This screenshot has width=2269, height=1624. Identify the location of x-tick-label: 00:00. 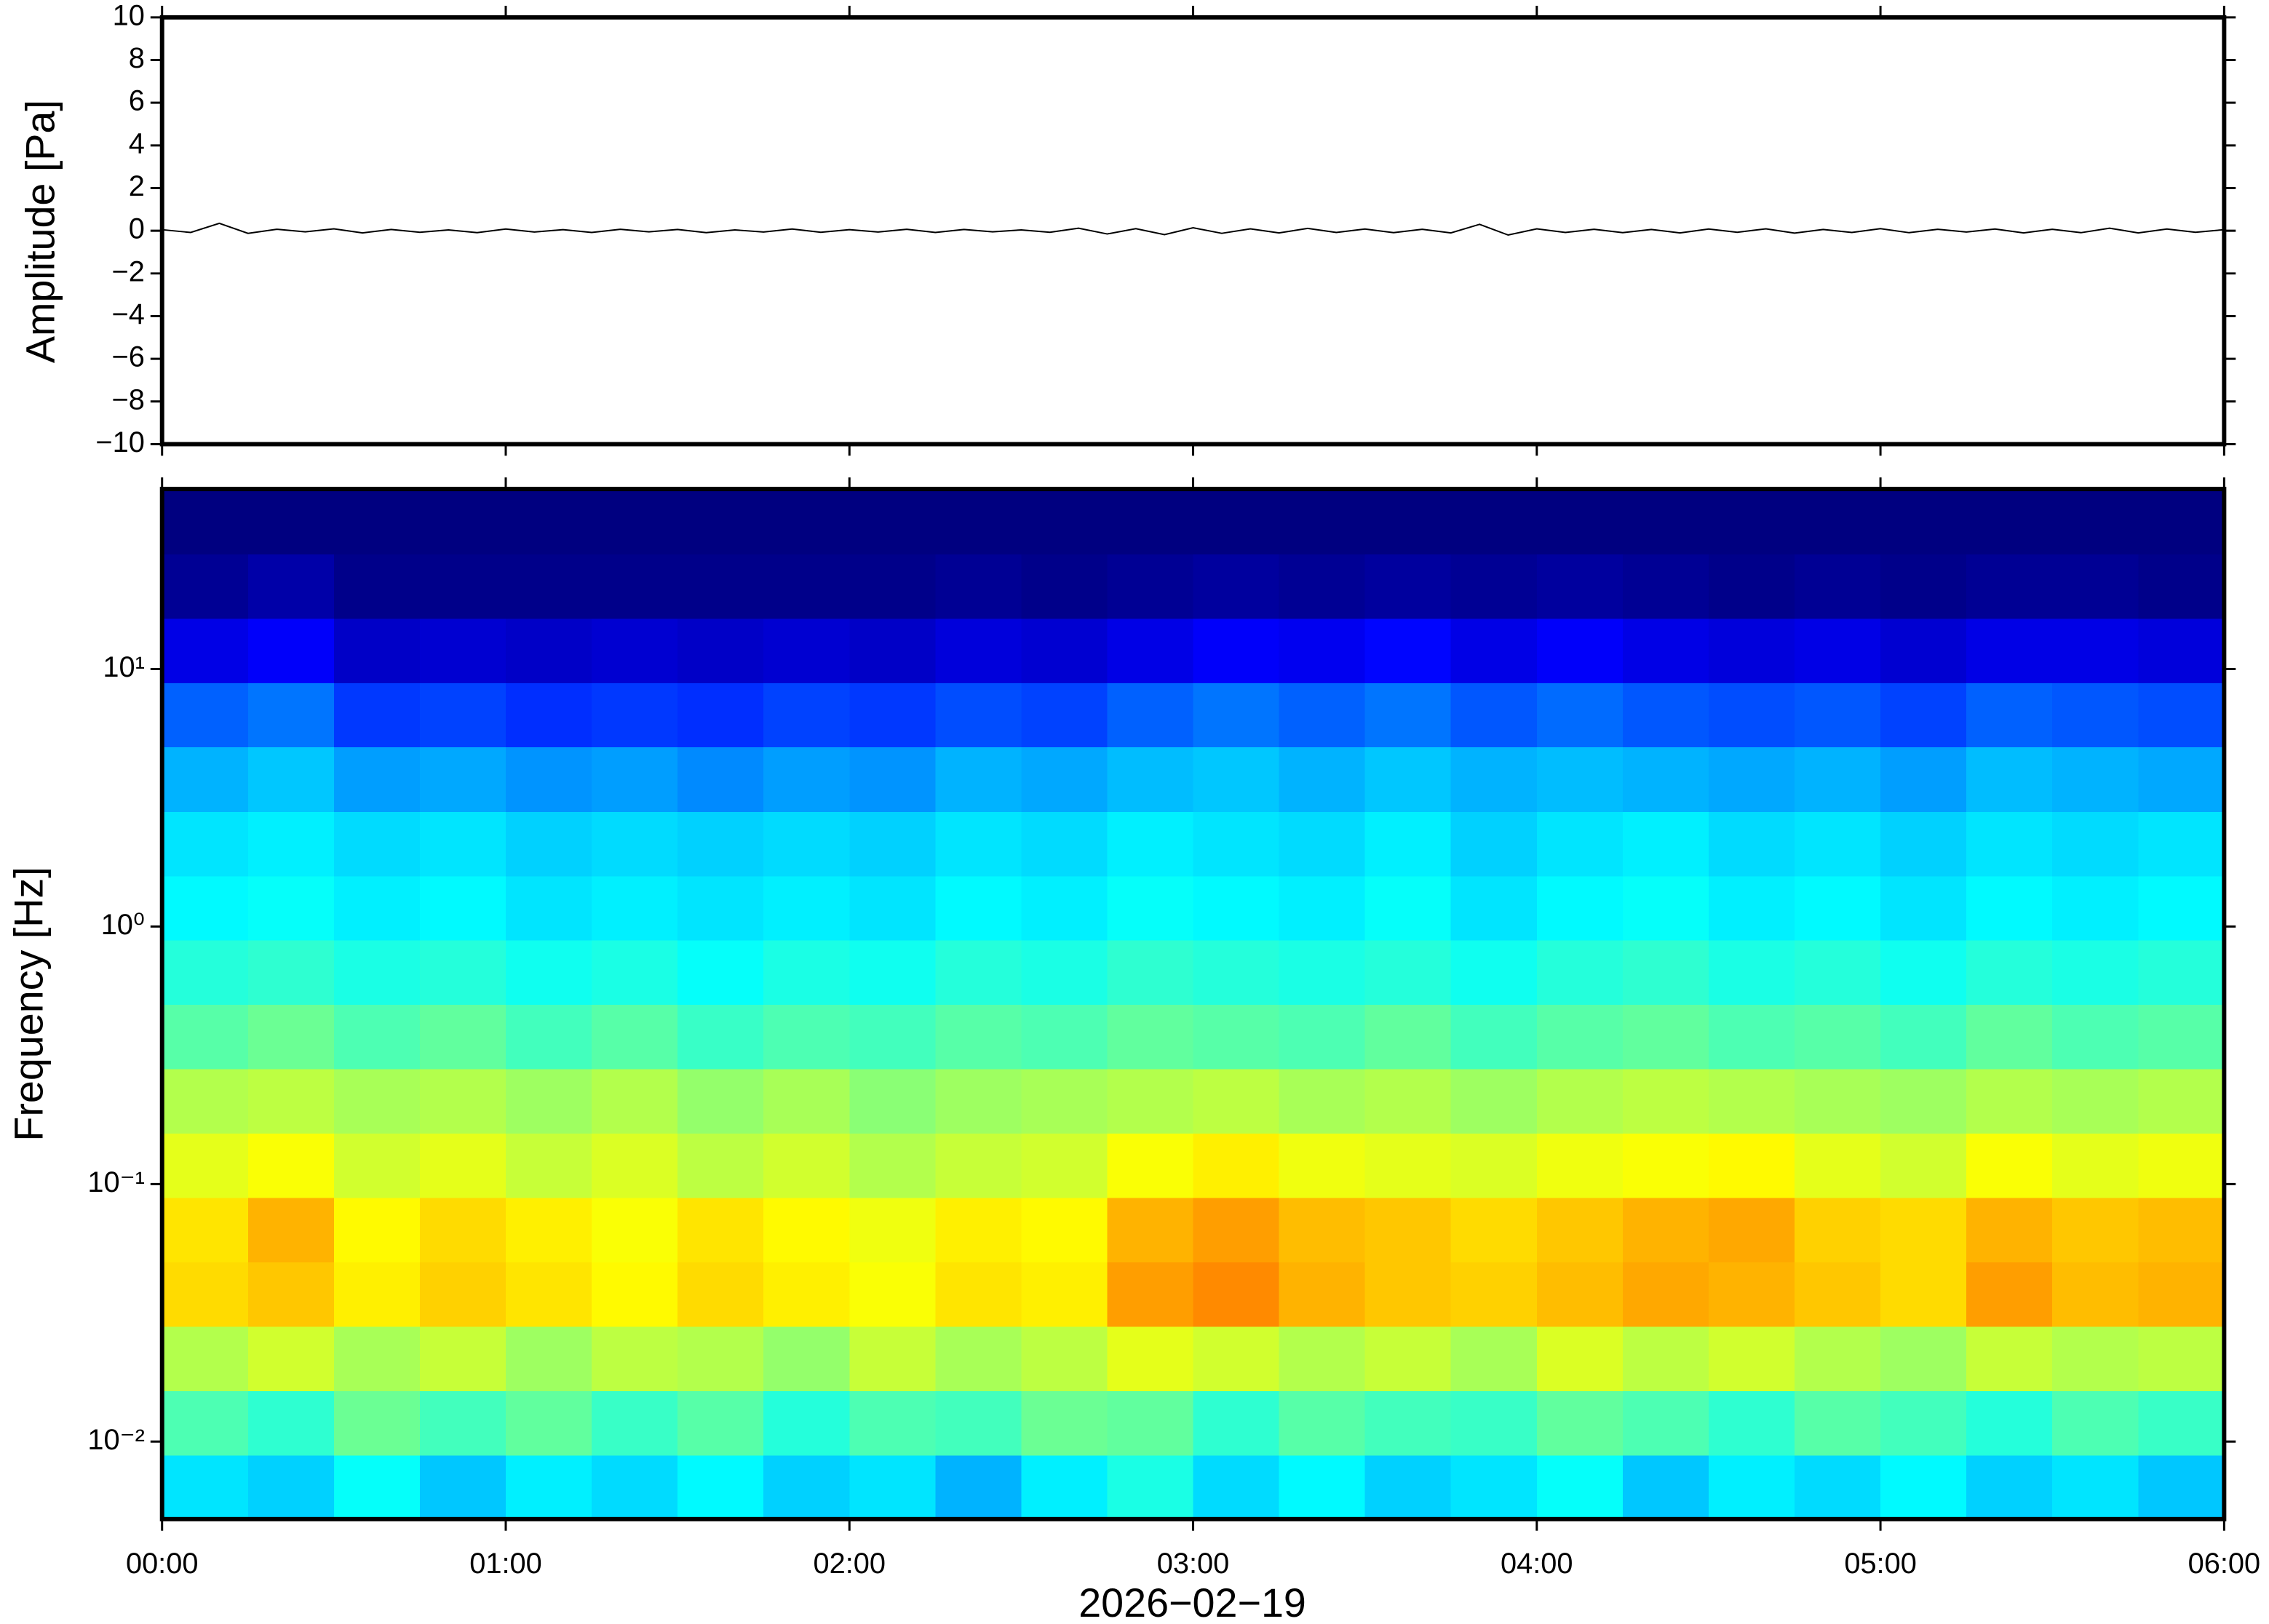
(162, 1564).